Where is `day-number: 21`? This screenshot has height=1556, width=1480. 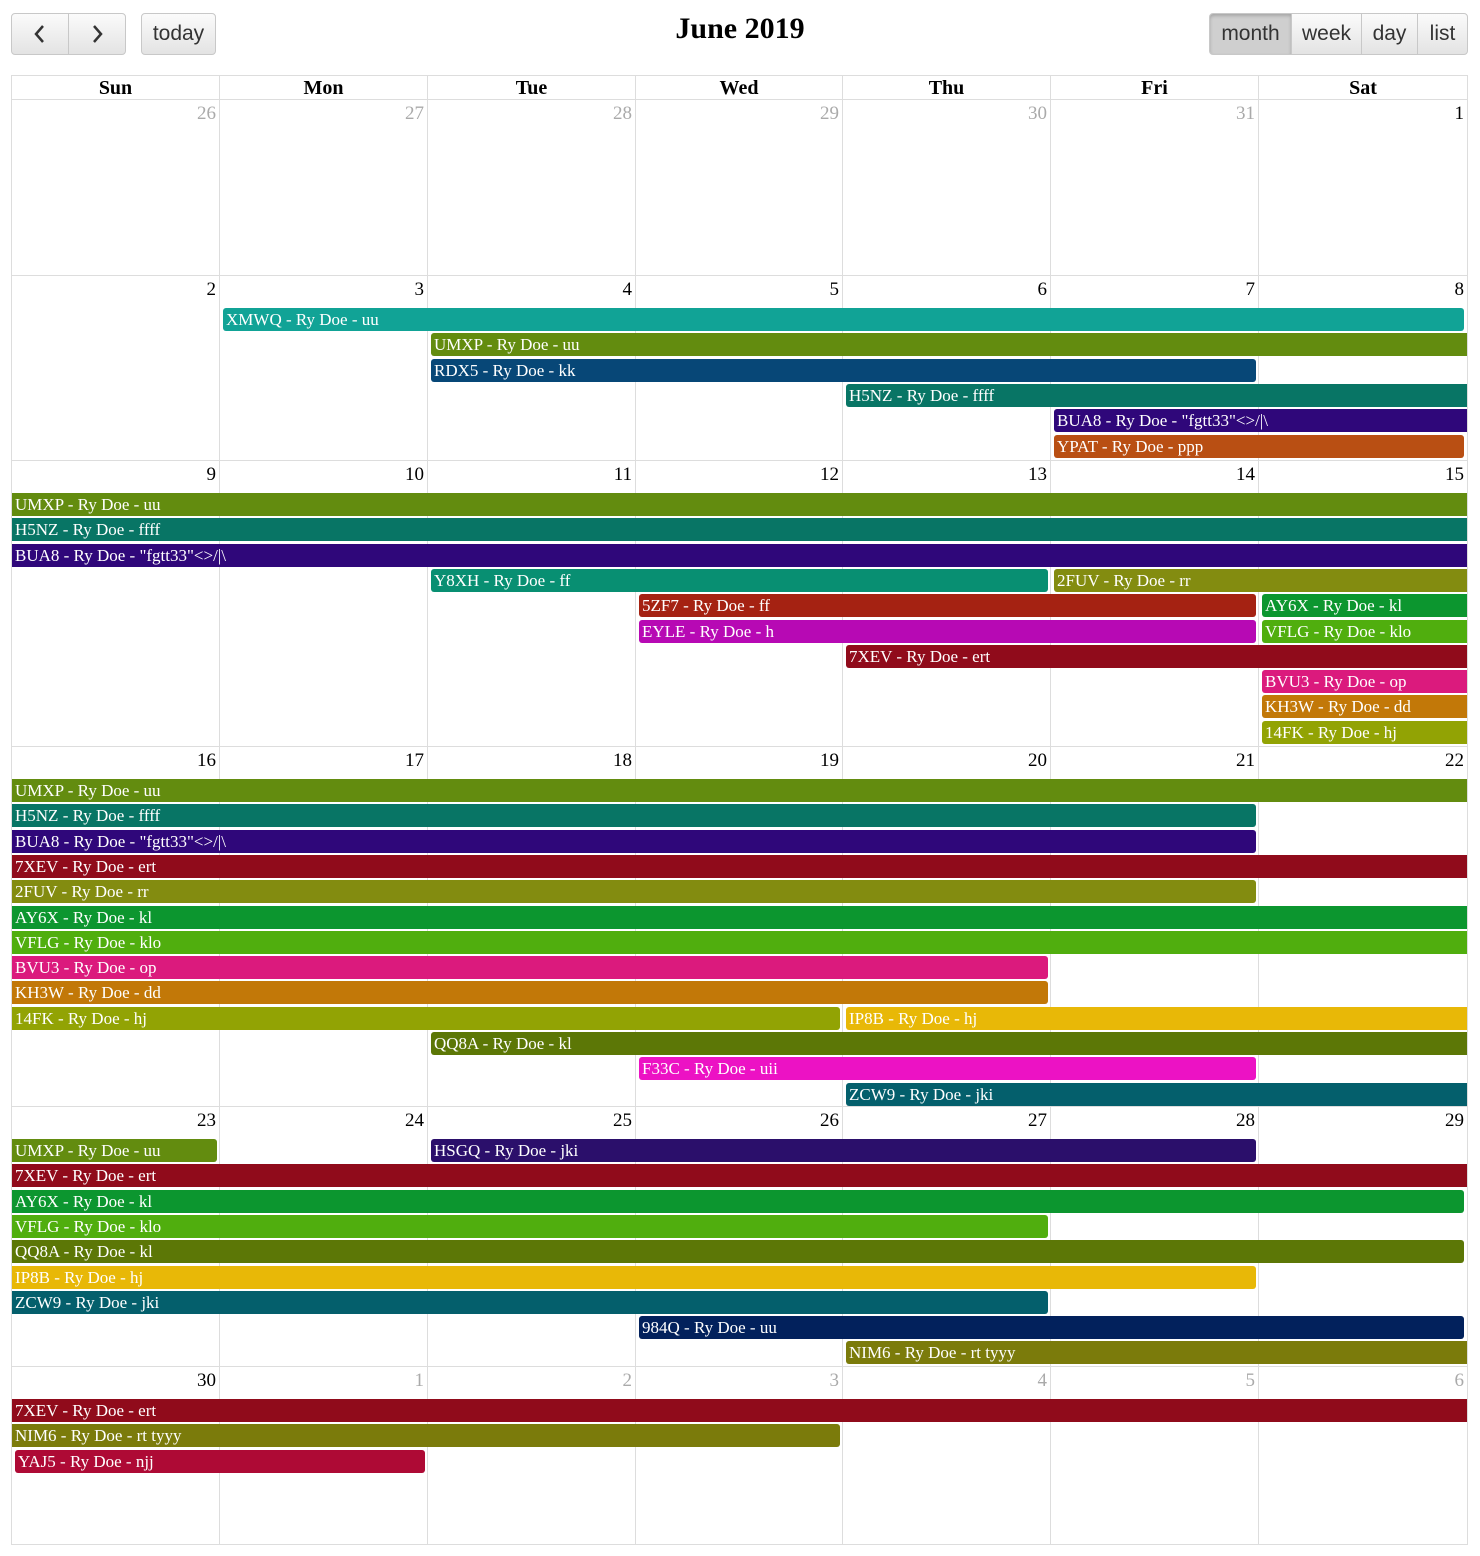
day-number: 21 is located at coordinates (1245, 760).